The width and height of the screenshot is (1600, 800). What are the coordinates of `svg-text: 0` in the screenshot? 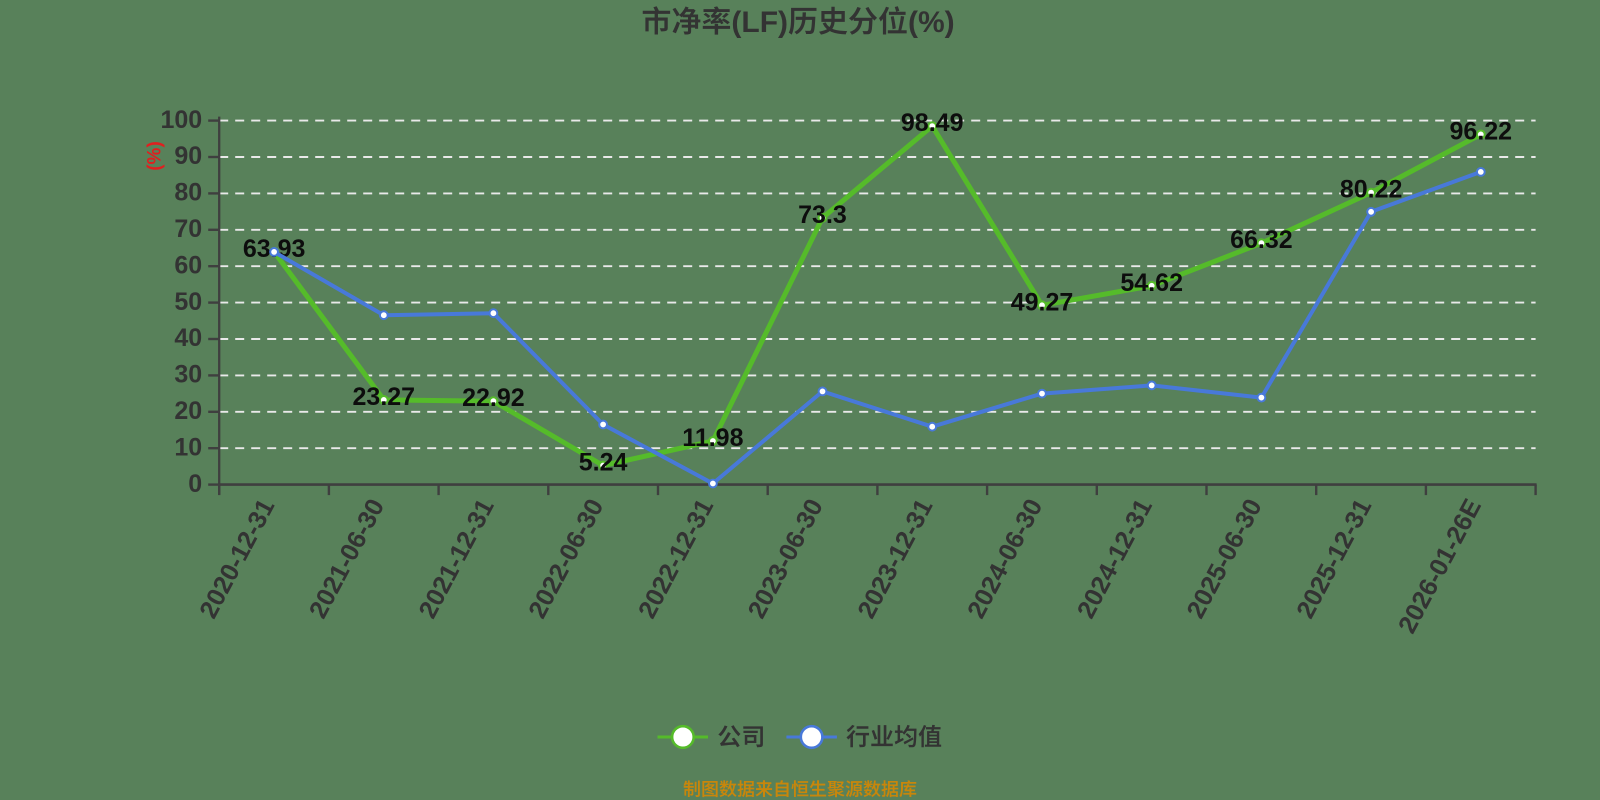 It's located at (195, 484).